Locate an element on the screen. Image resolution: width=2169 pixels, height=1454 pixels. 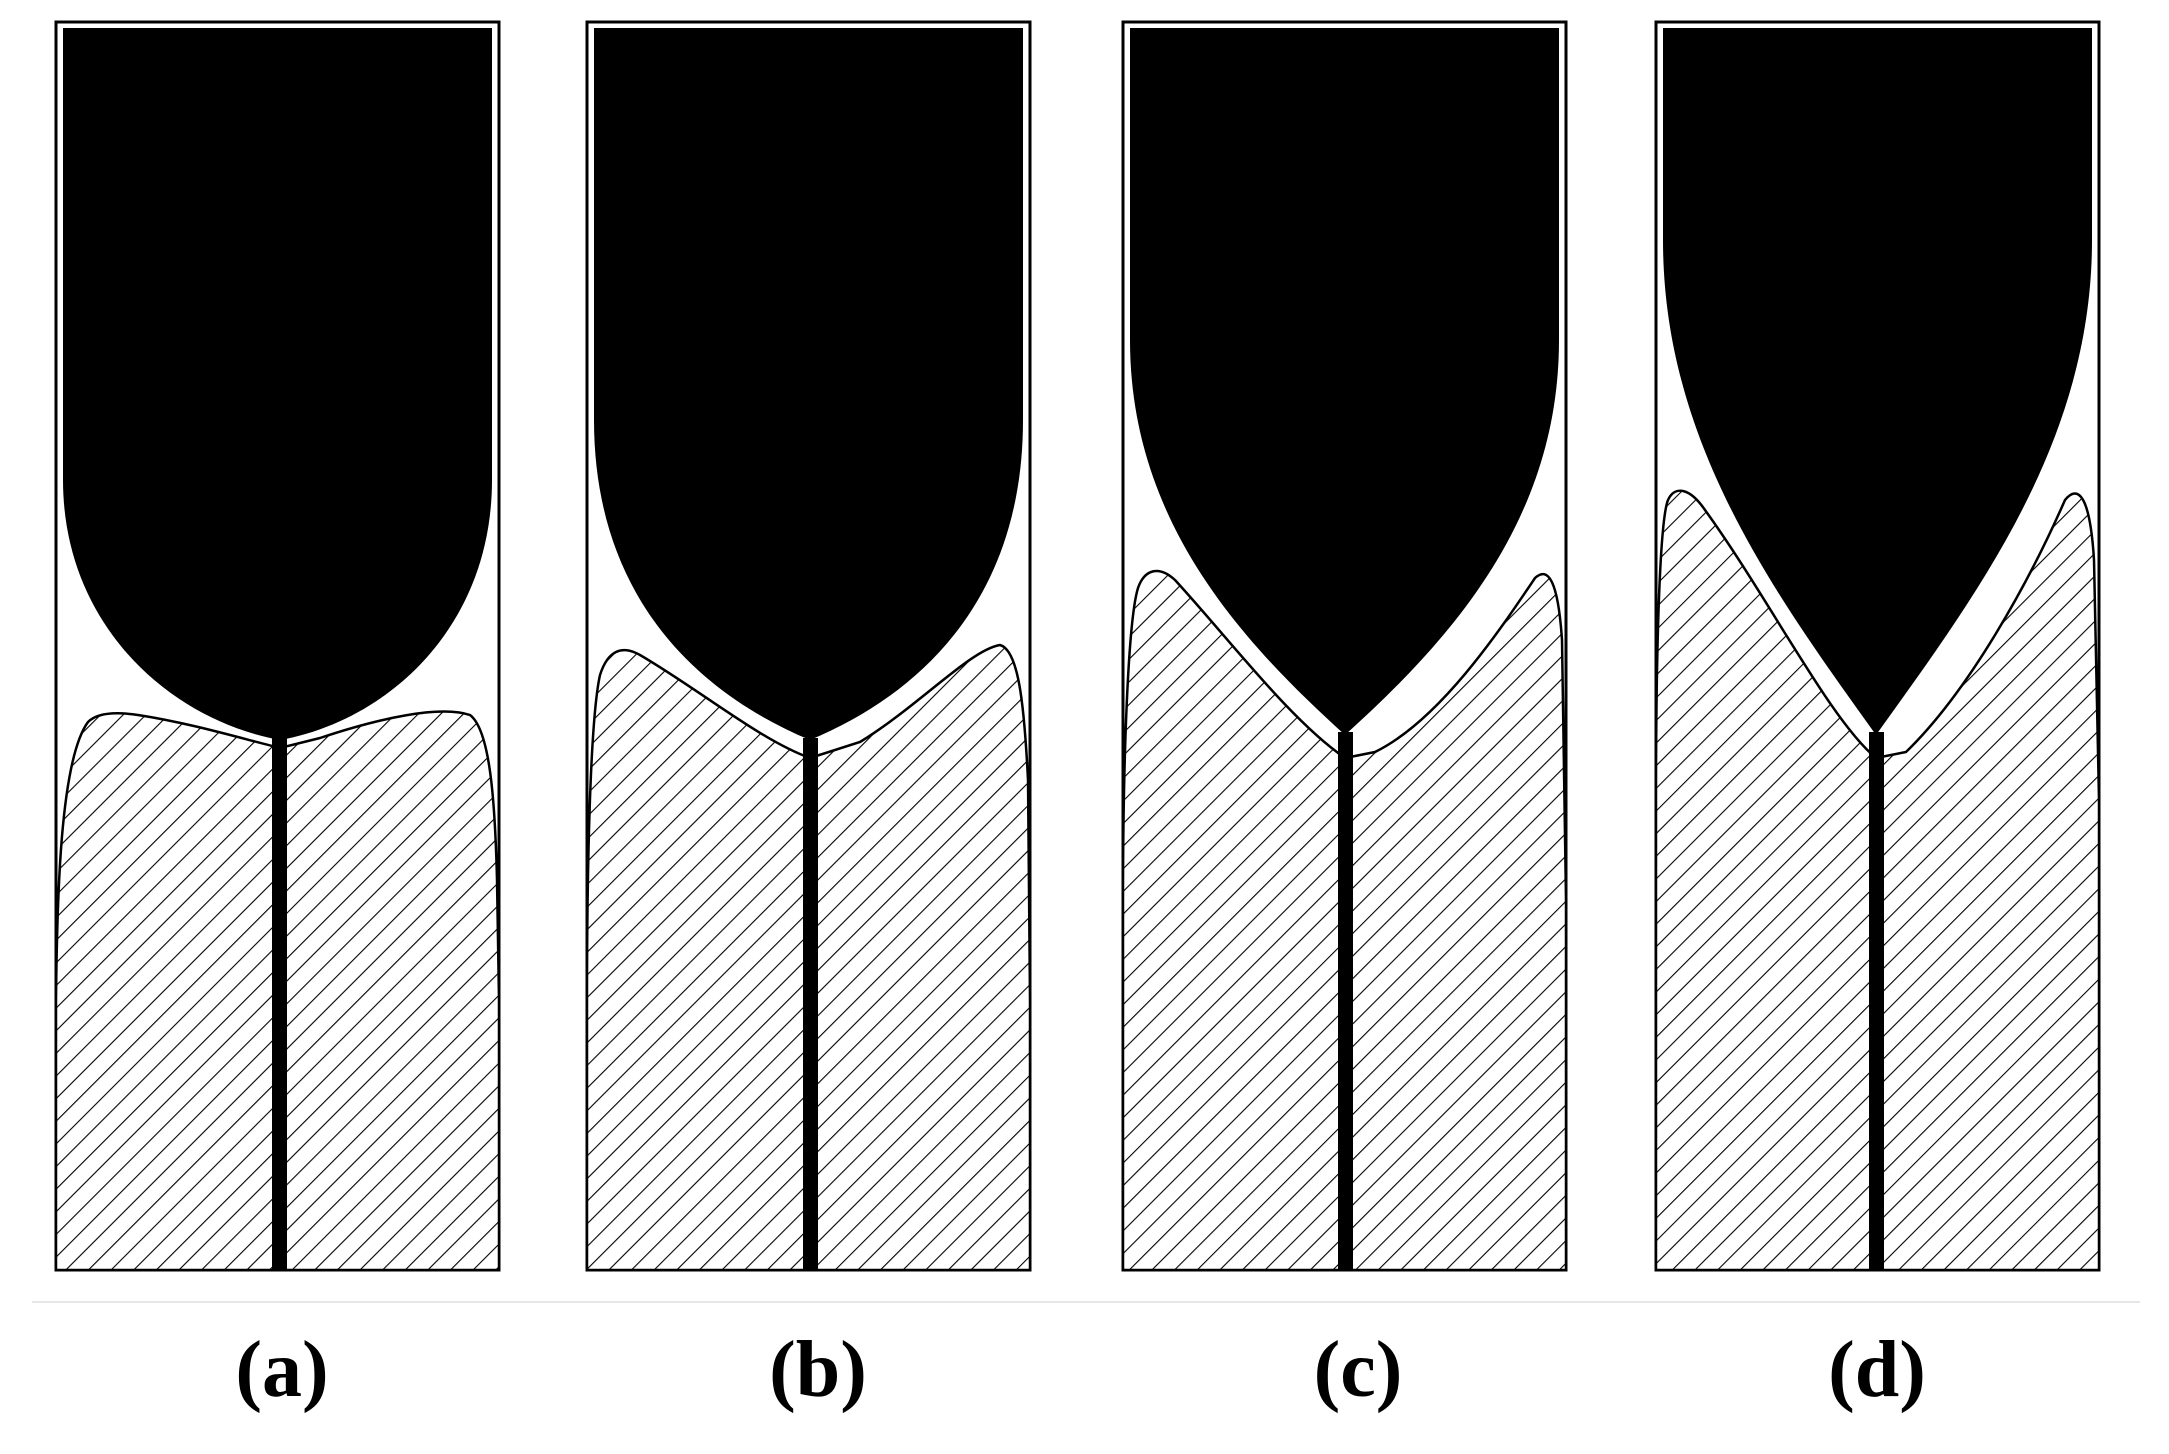
panel-b-black-region is located at coordinates (808, 384).